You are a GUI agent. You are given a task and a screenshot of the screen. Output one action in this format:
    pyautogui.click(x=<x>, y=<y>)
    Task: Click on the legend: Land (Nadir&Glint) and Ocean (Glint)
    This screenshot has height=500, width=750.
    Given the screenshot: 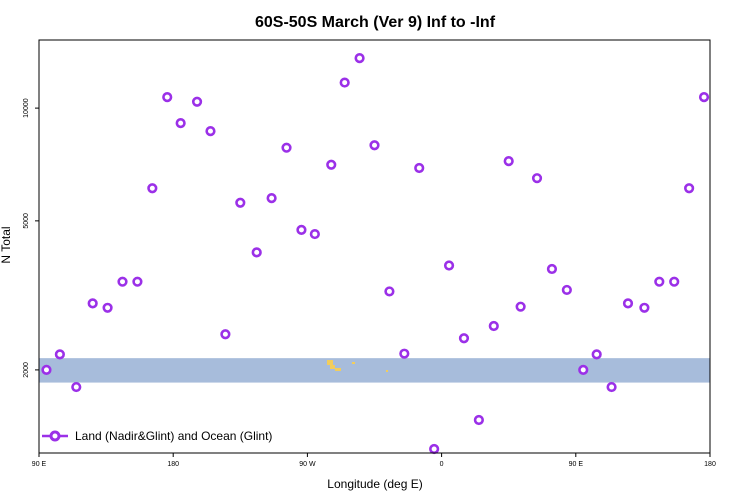 What is the action you would take?
    pyautogui.click(x=157, y=436)
    